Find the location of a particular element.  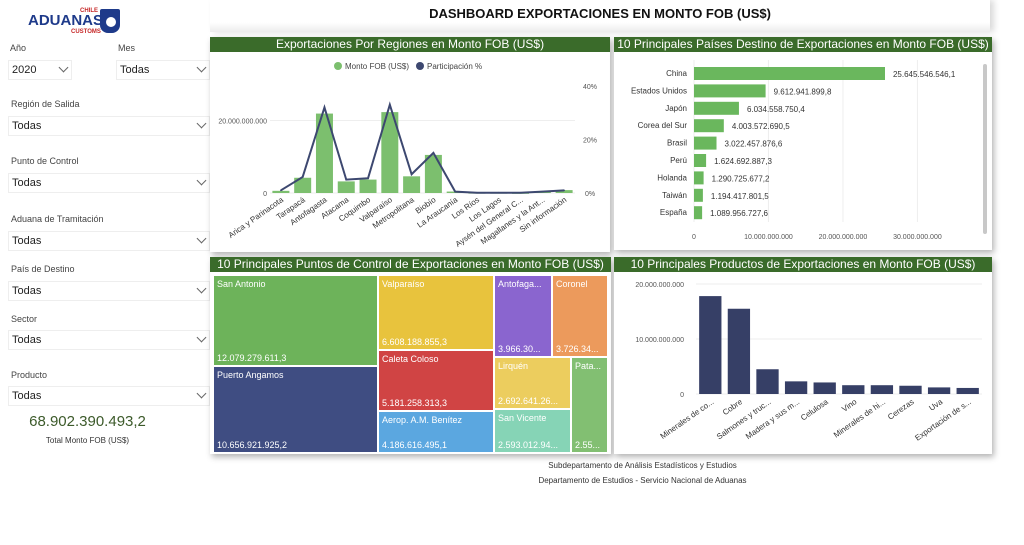

country-value-label: 25.645.546.546,1 is located at coordinates (924, 74).